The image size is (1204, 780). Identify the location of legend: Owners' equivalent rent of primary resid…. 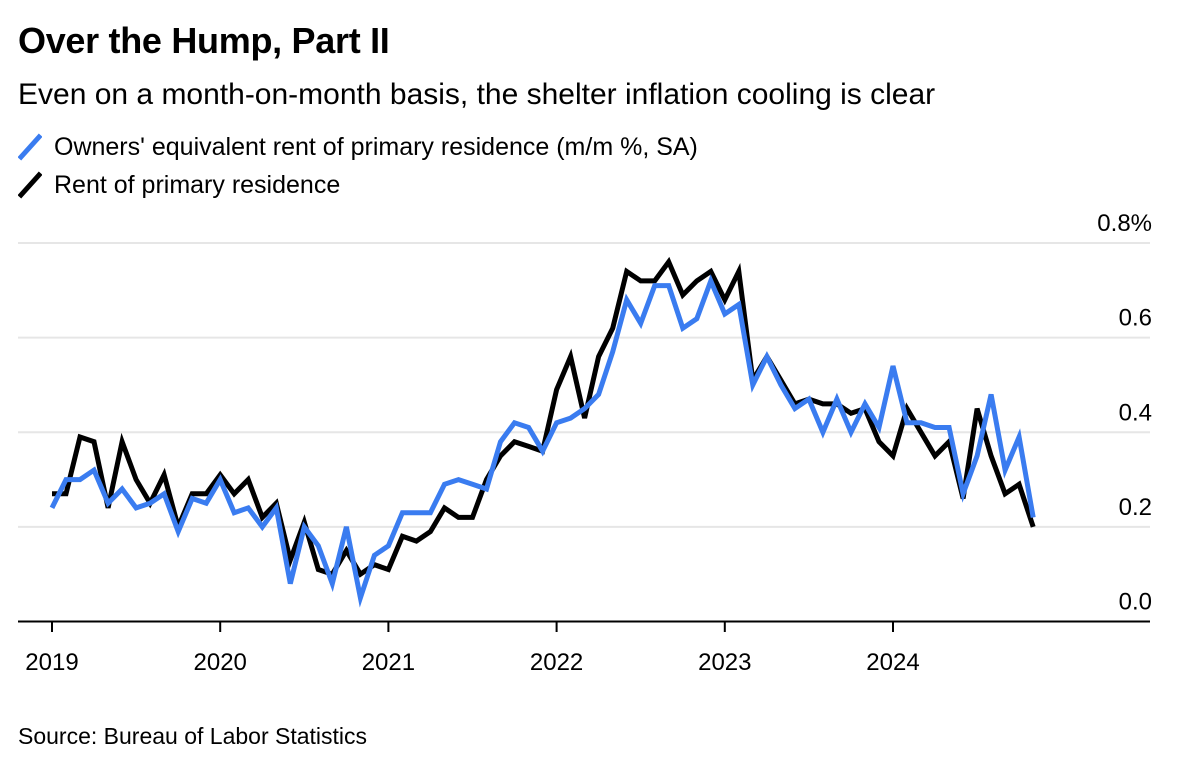
(358, 166).